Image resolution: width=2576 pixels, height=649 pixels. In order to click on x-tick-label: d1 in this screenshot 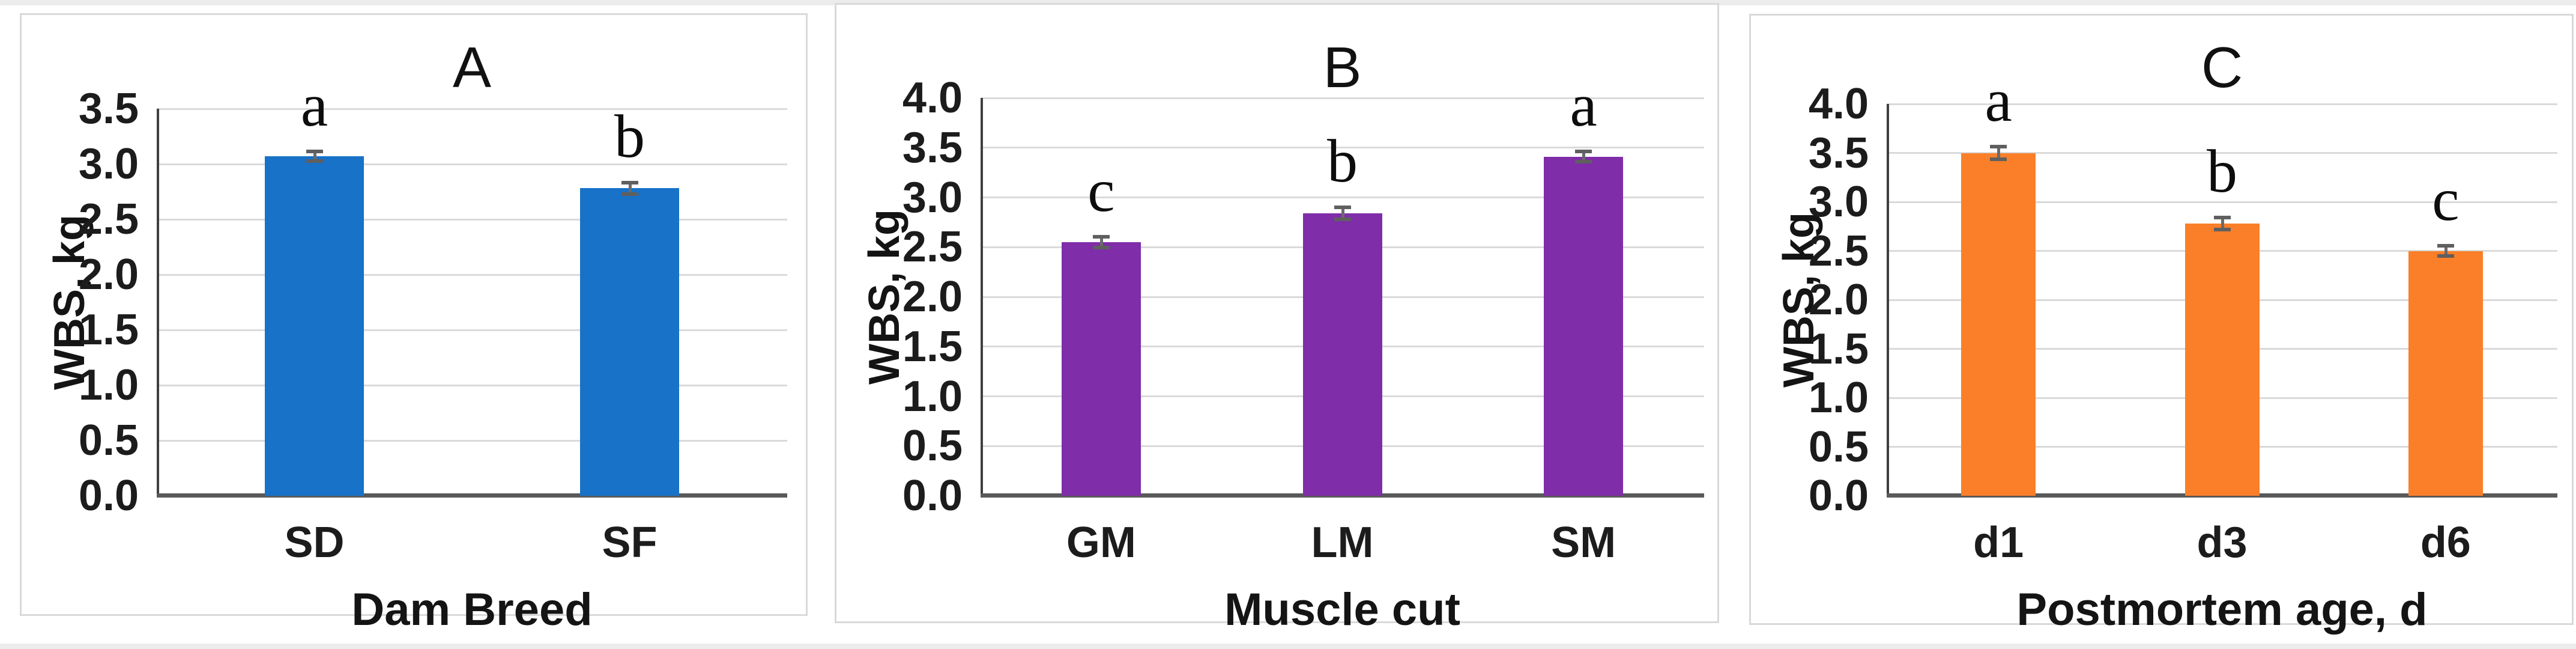, I will do `click(1998, 543)`.